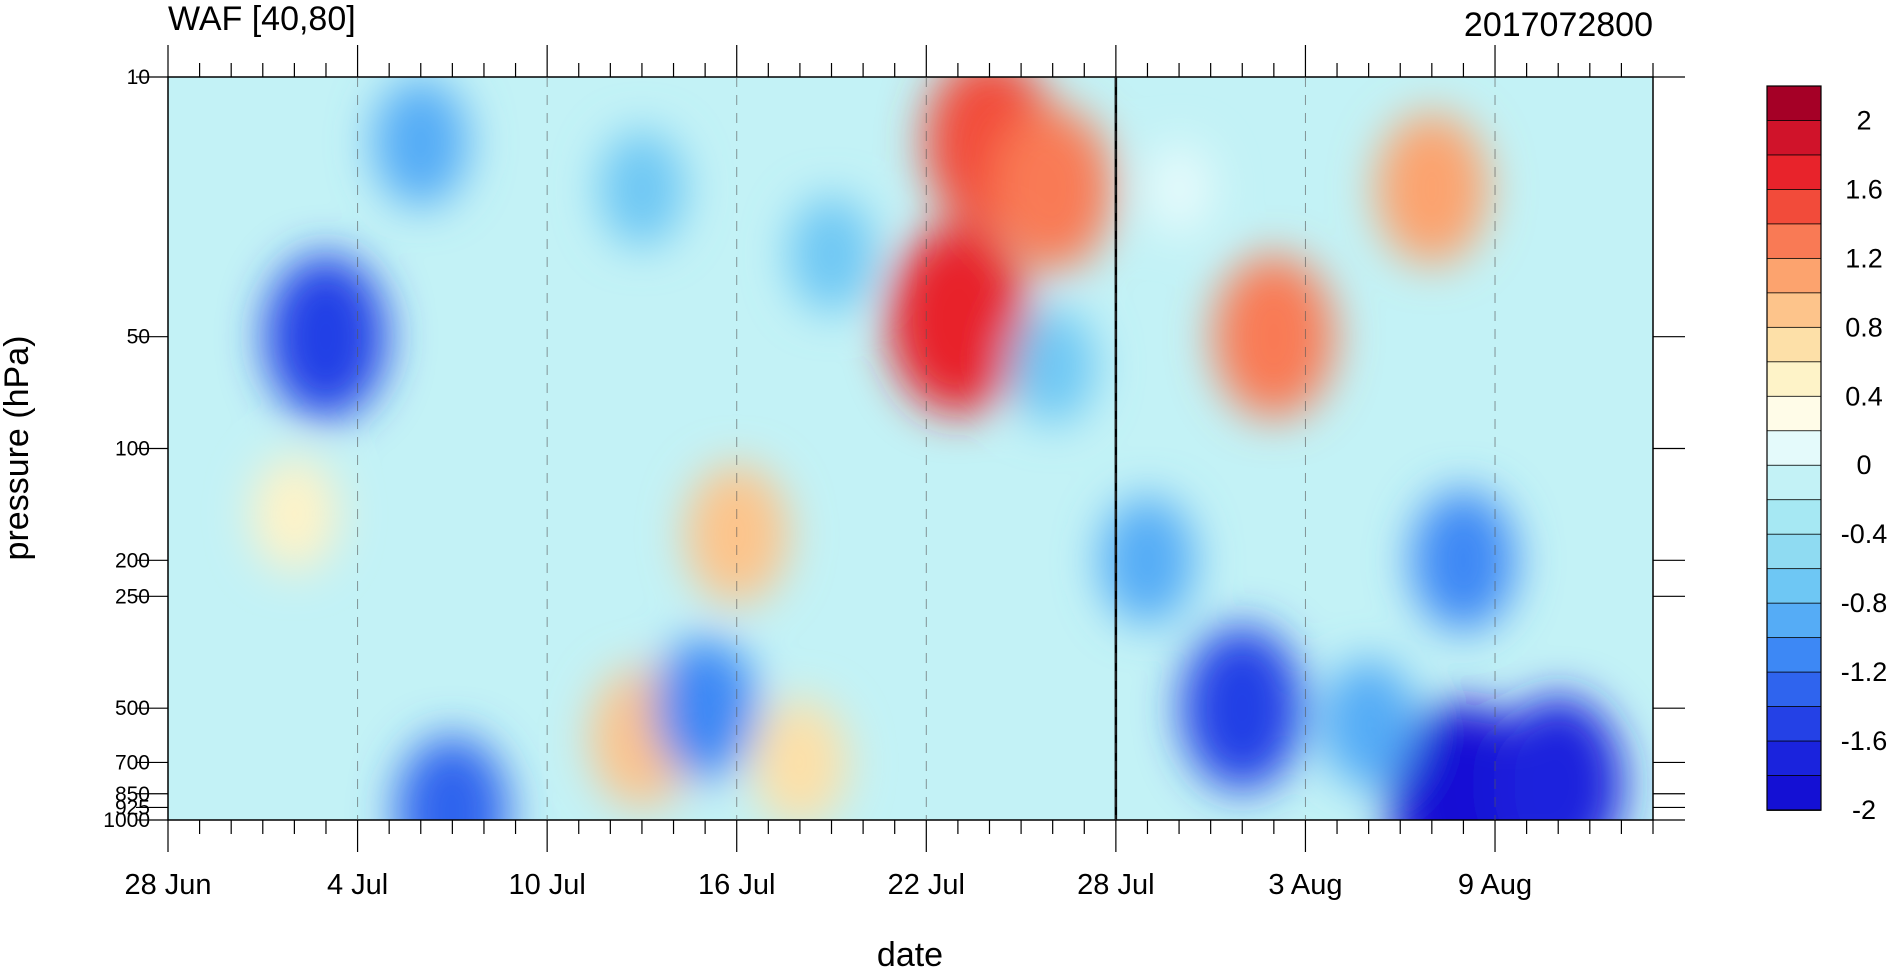 This screenshot has height=968, width=1889. I want to click on colorbar-label: -2, so click(1864, 810).